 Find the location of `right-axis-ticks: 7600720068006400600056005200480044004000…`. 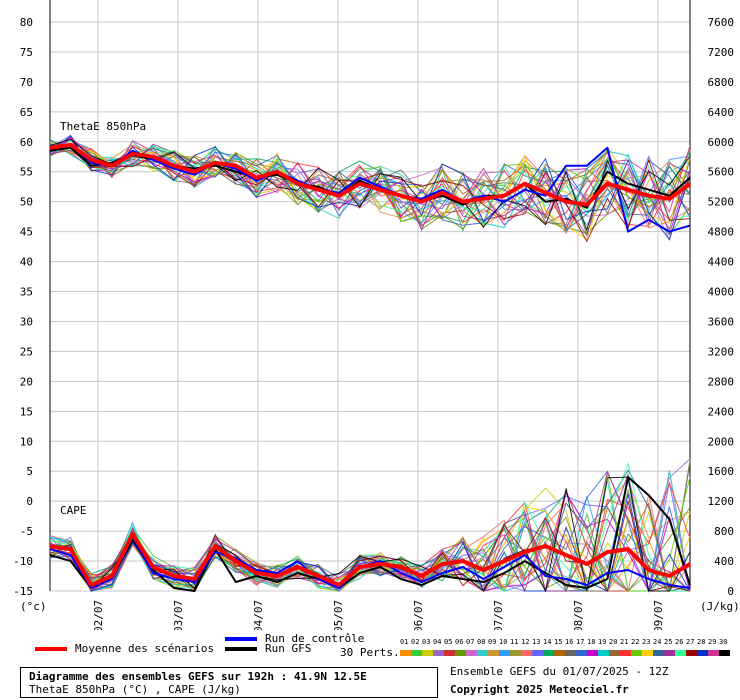

right-axis-ticks: 7600720068006400600056005200480044004000… is located at coordinates (721, 307).